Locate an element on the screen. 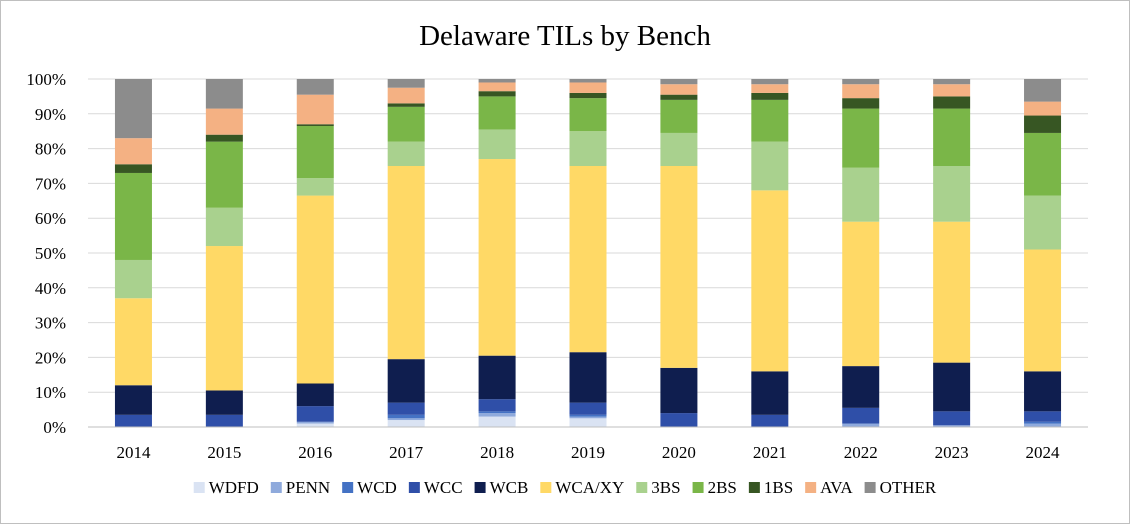  x-tick-label: 2015 is located at coordinates (224, 452).